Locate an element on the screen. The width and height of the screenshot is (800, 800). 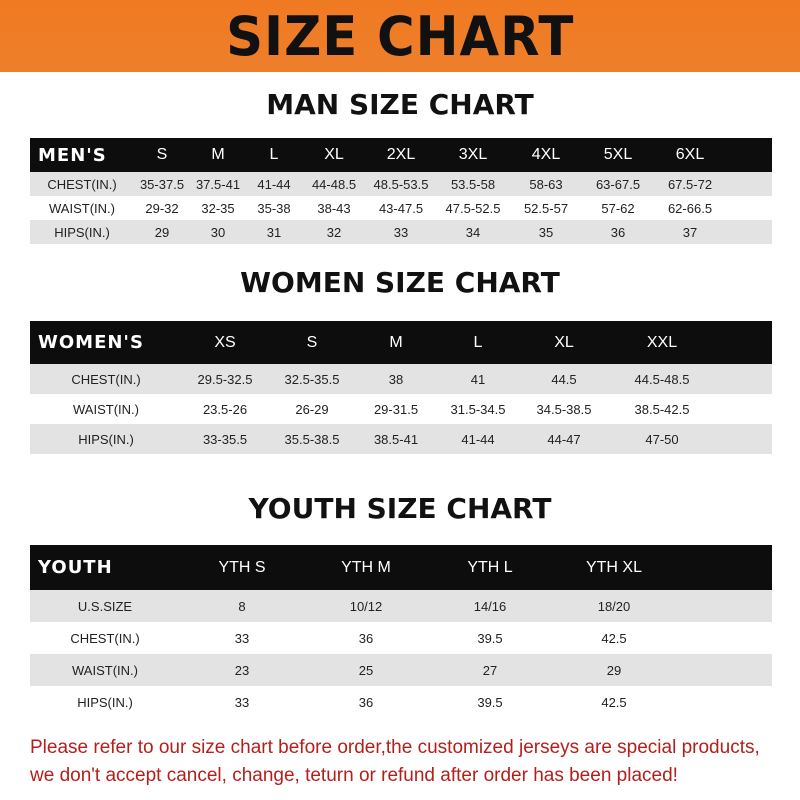
table-cell: 47-50 is located at coordinates (662, 439).